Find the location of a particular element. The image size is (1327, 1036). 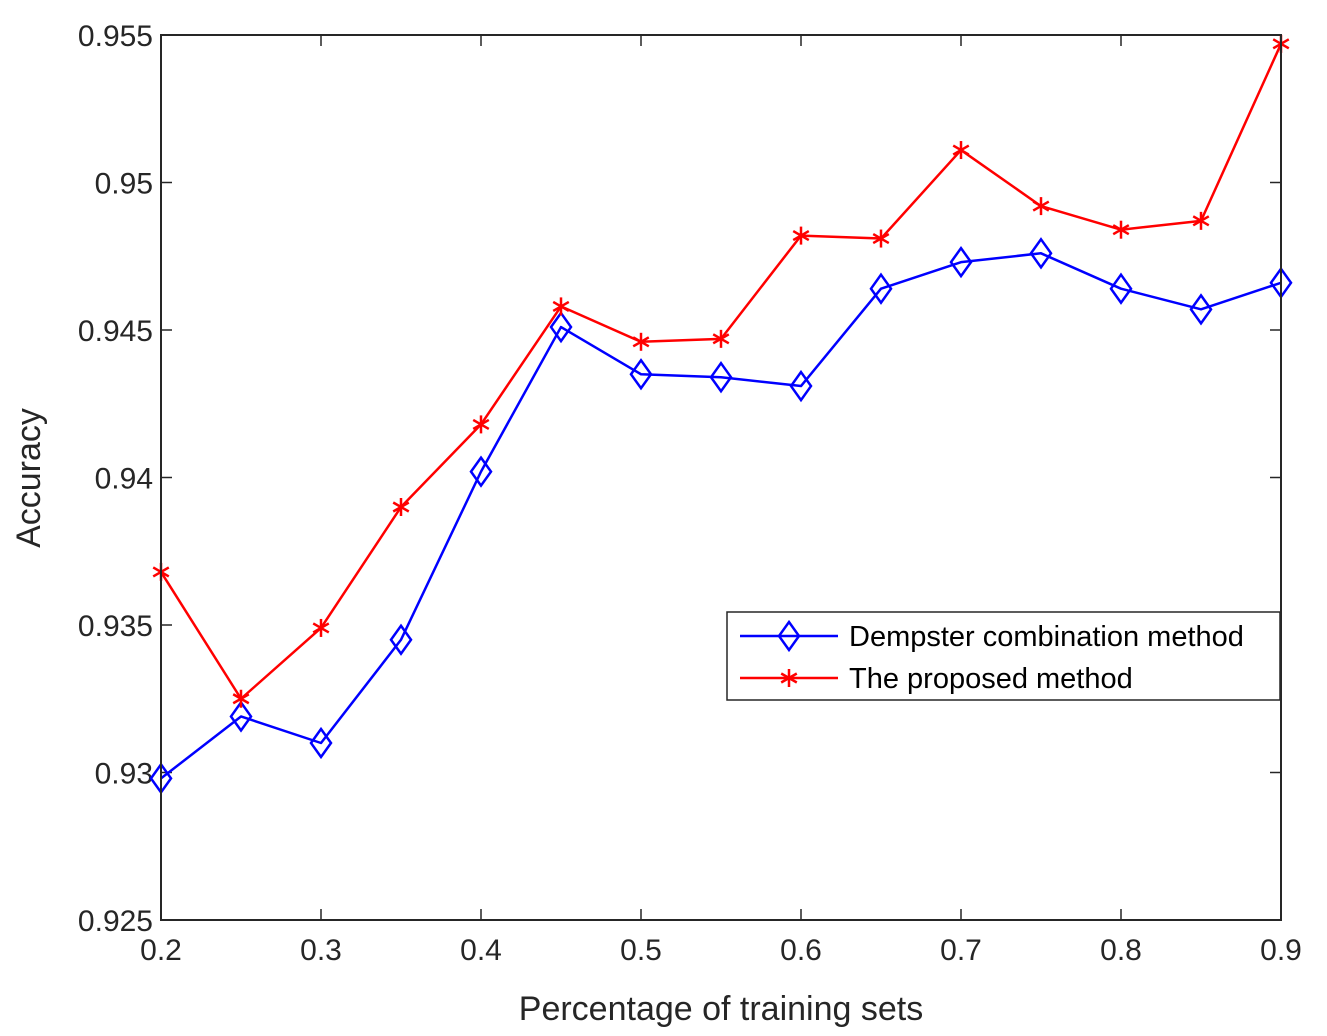

x-tick-label-1: 0.3 is located at coordinates (321, 950).